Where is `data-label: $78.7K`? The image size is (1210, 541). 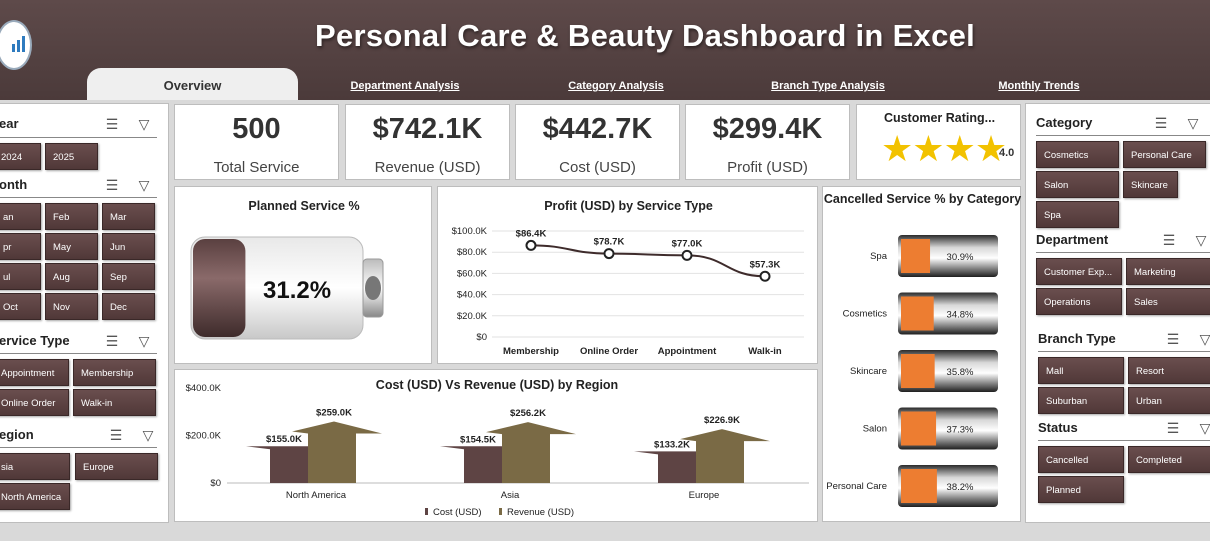
data-label: $78.7K is located at coordinates (609, 242).